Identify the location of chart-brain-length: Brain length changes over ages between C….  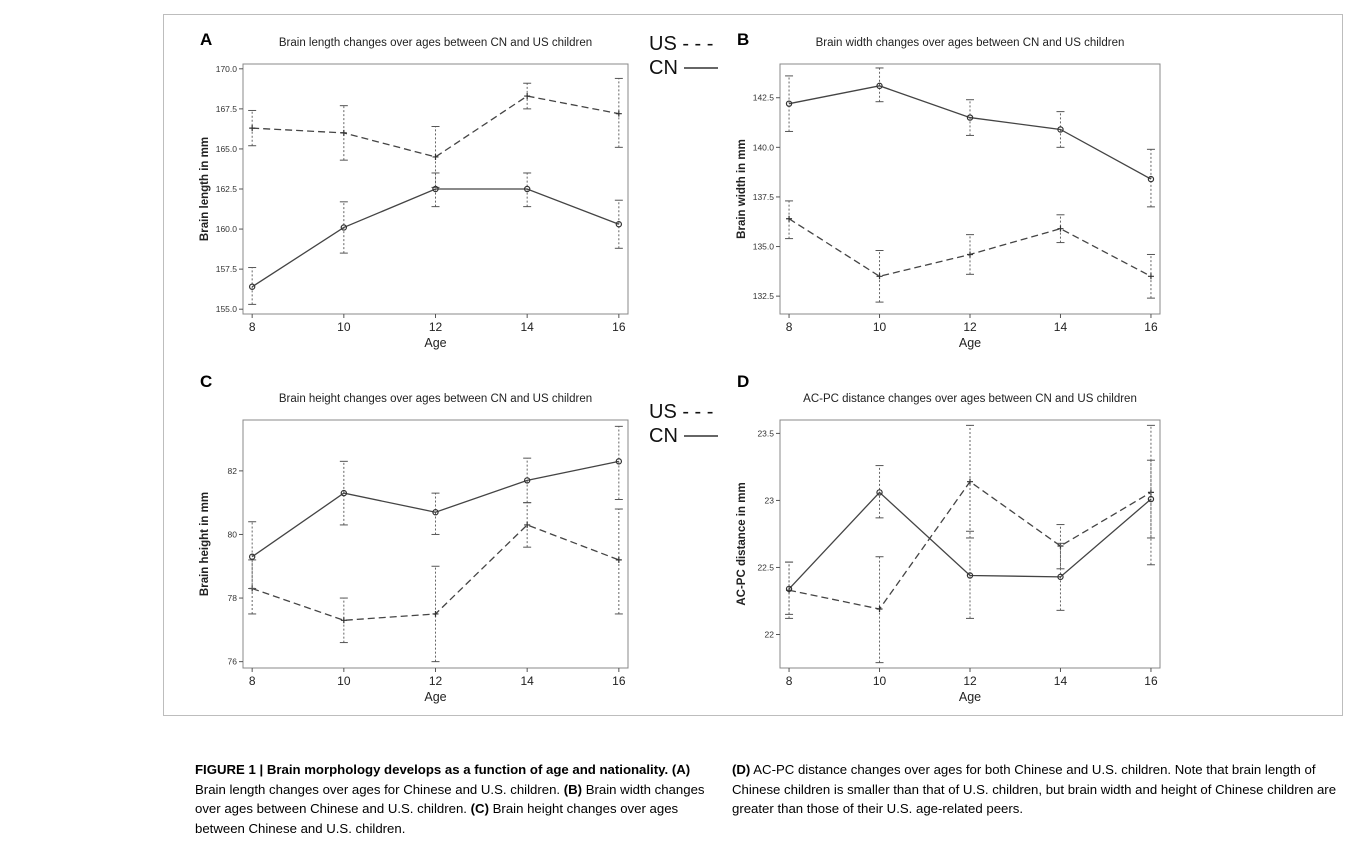
(414, 193).